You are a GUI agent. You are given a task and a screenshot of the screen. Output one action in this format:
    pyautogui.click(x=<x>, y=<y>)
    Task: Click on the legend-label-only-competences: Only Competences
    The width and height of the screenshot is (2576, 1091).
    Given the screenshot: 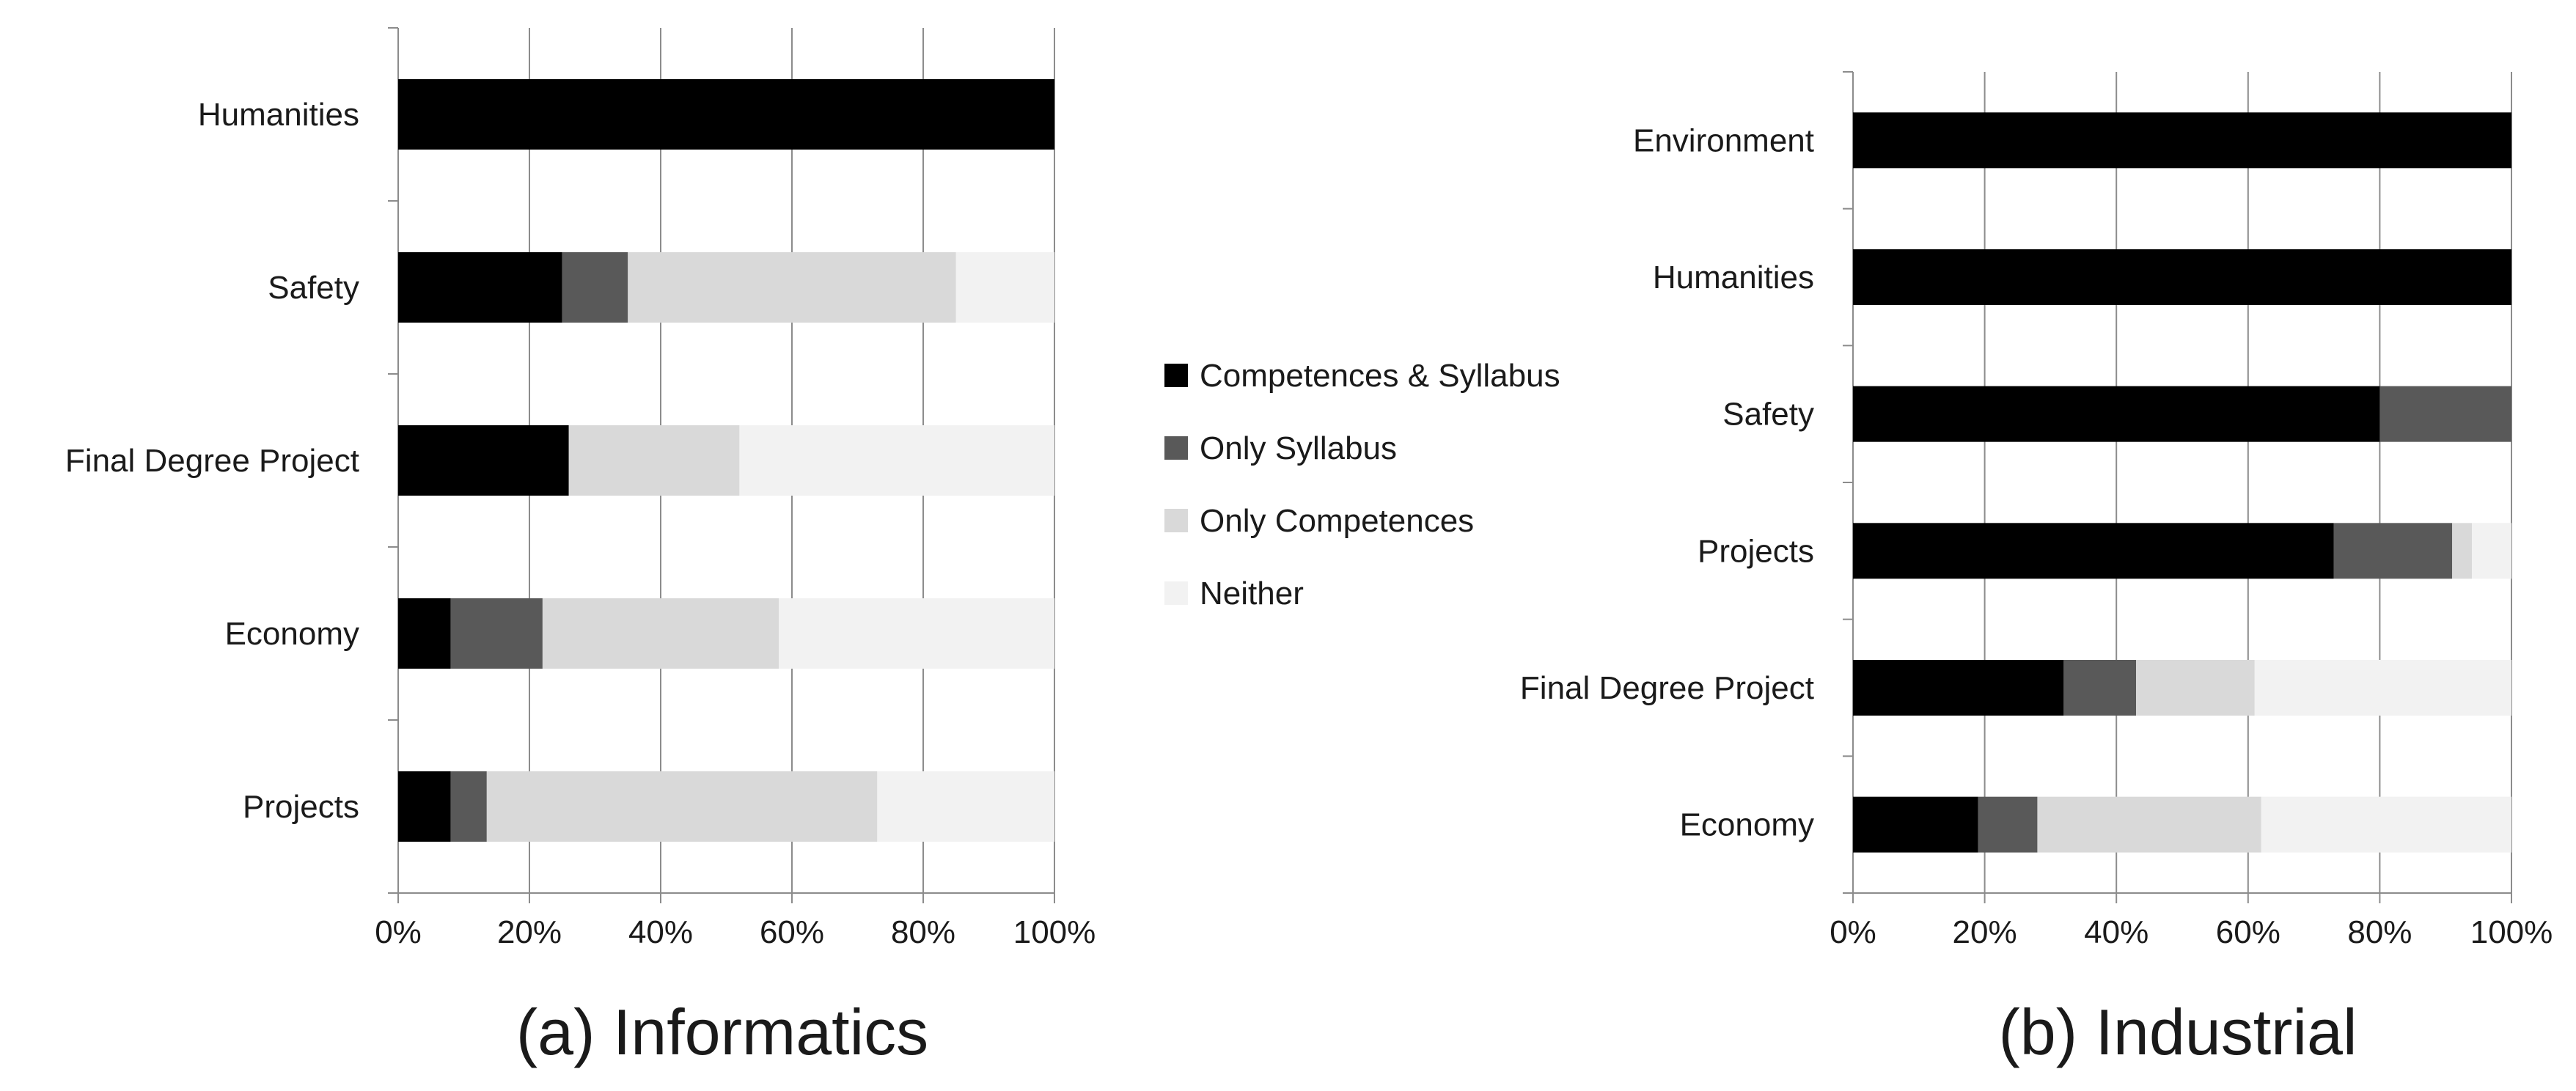 What is the action you would take?
    pyautogui.click(x=1337, y=521)
    